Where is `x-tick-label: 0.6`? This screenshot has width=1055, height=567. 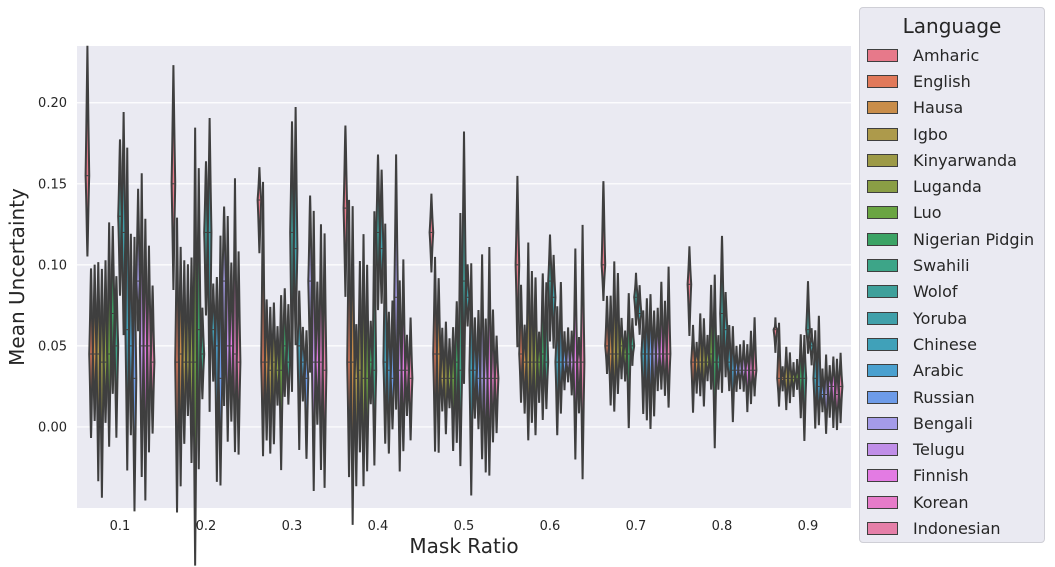 x-tick-label: 0.6 is located at coordinates (550, 526).